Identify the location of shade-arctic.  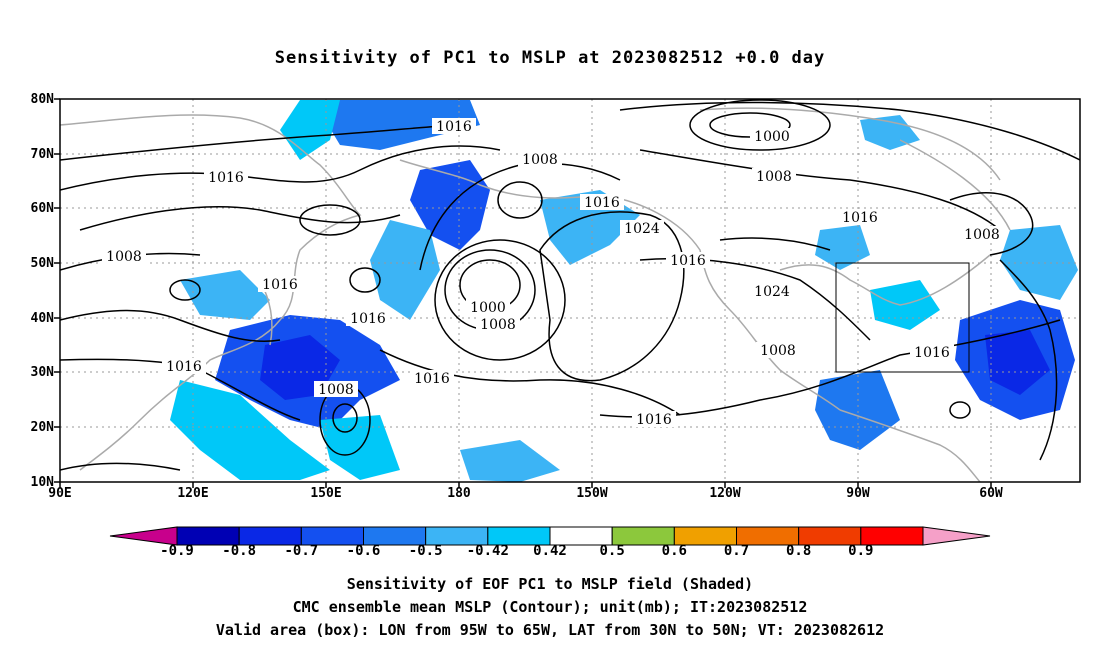
(402, 125).